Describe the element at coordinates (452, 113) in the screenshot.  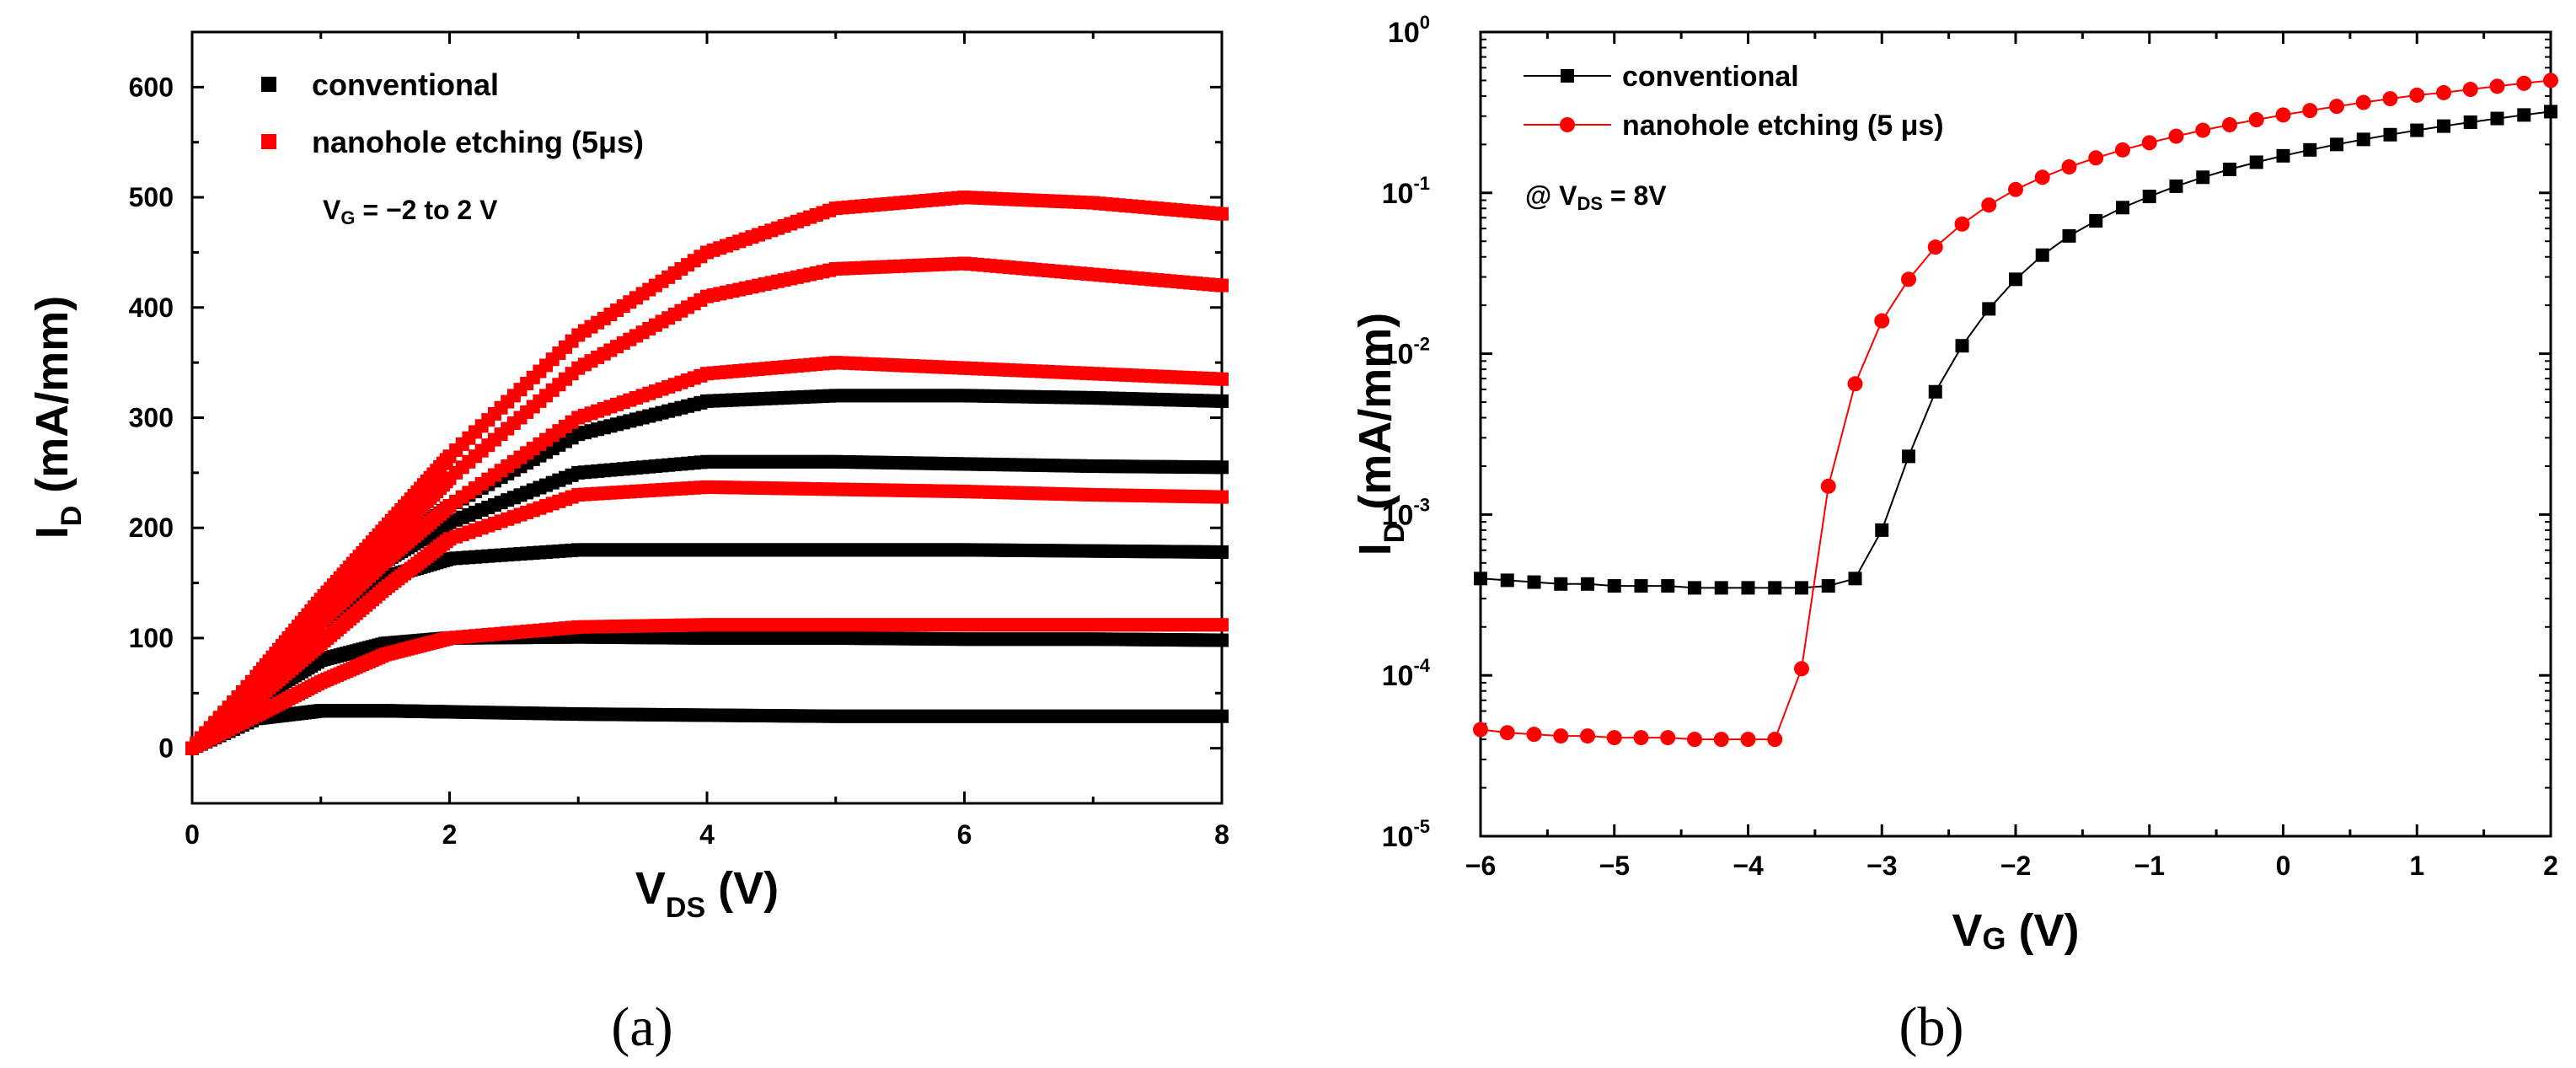
I see `panel-a-legend: conventional nanohole etching (5μs)` at that location.